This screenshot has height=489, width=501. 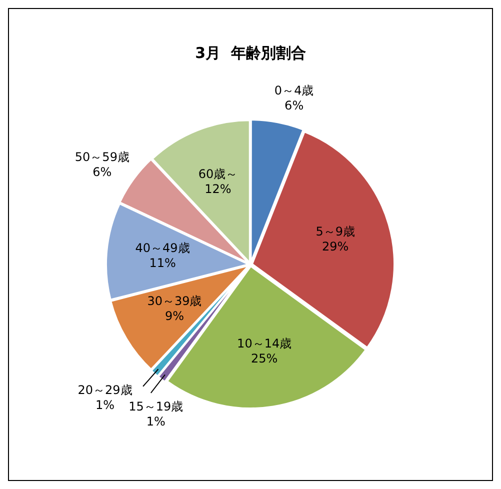 I want to click on slice-label: 15～19歳, so click(x=156, y=407).